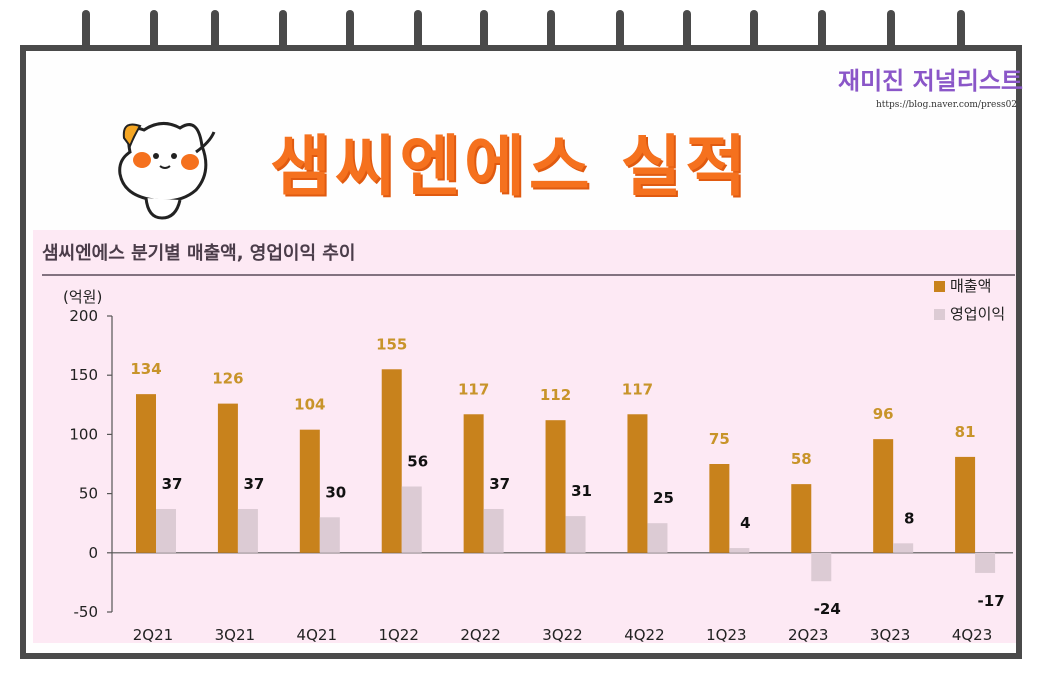  I want to click on x-tick-label: 2Q21, so click(153, 635).